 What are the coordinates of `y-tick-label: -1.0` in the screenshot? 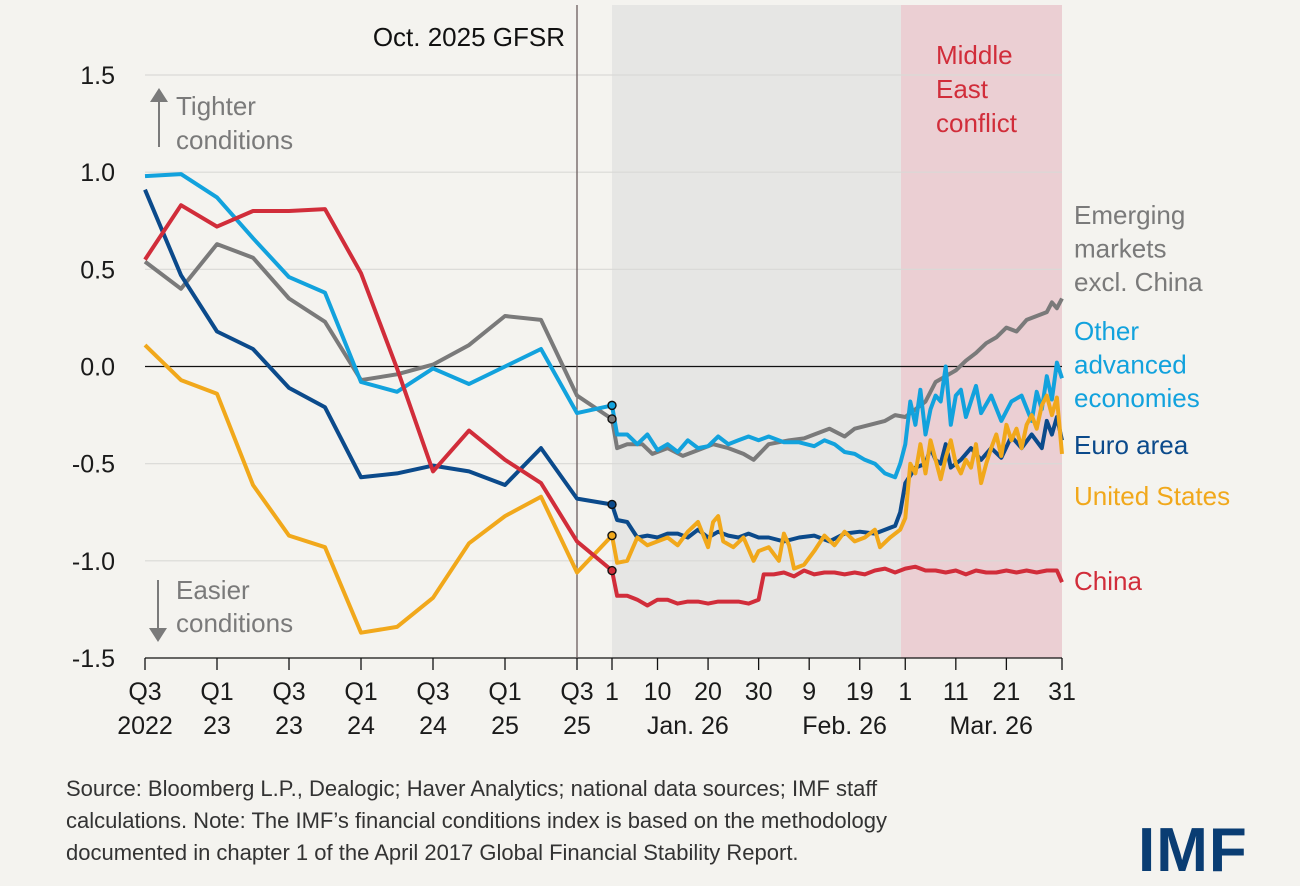 It's located at (93, 562).